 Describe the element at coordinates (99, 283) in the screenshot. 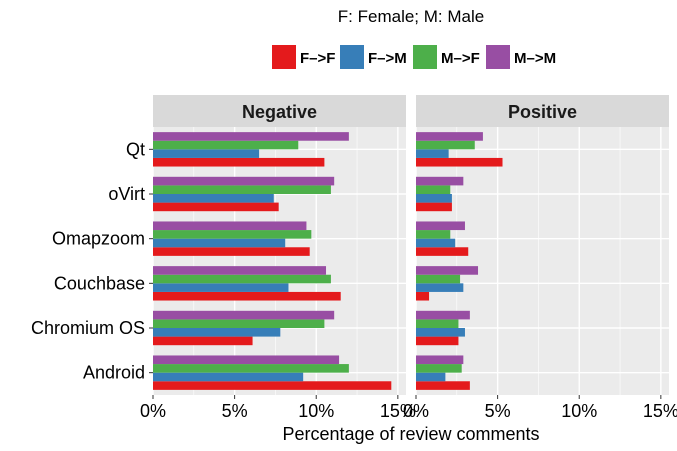

I see `category-label: Couchbase` at that location.